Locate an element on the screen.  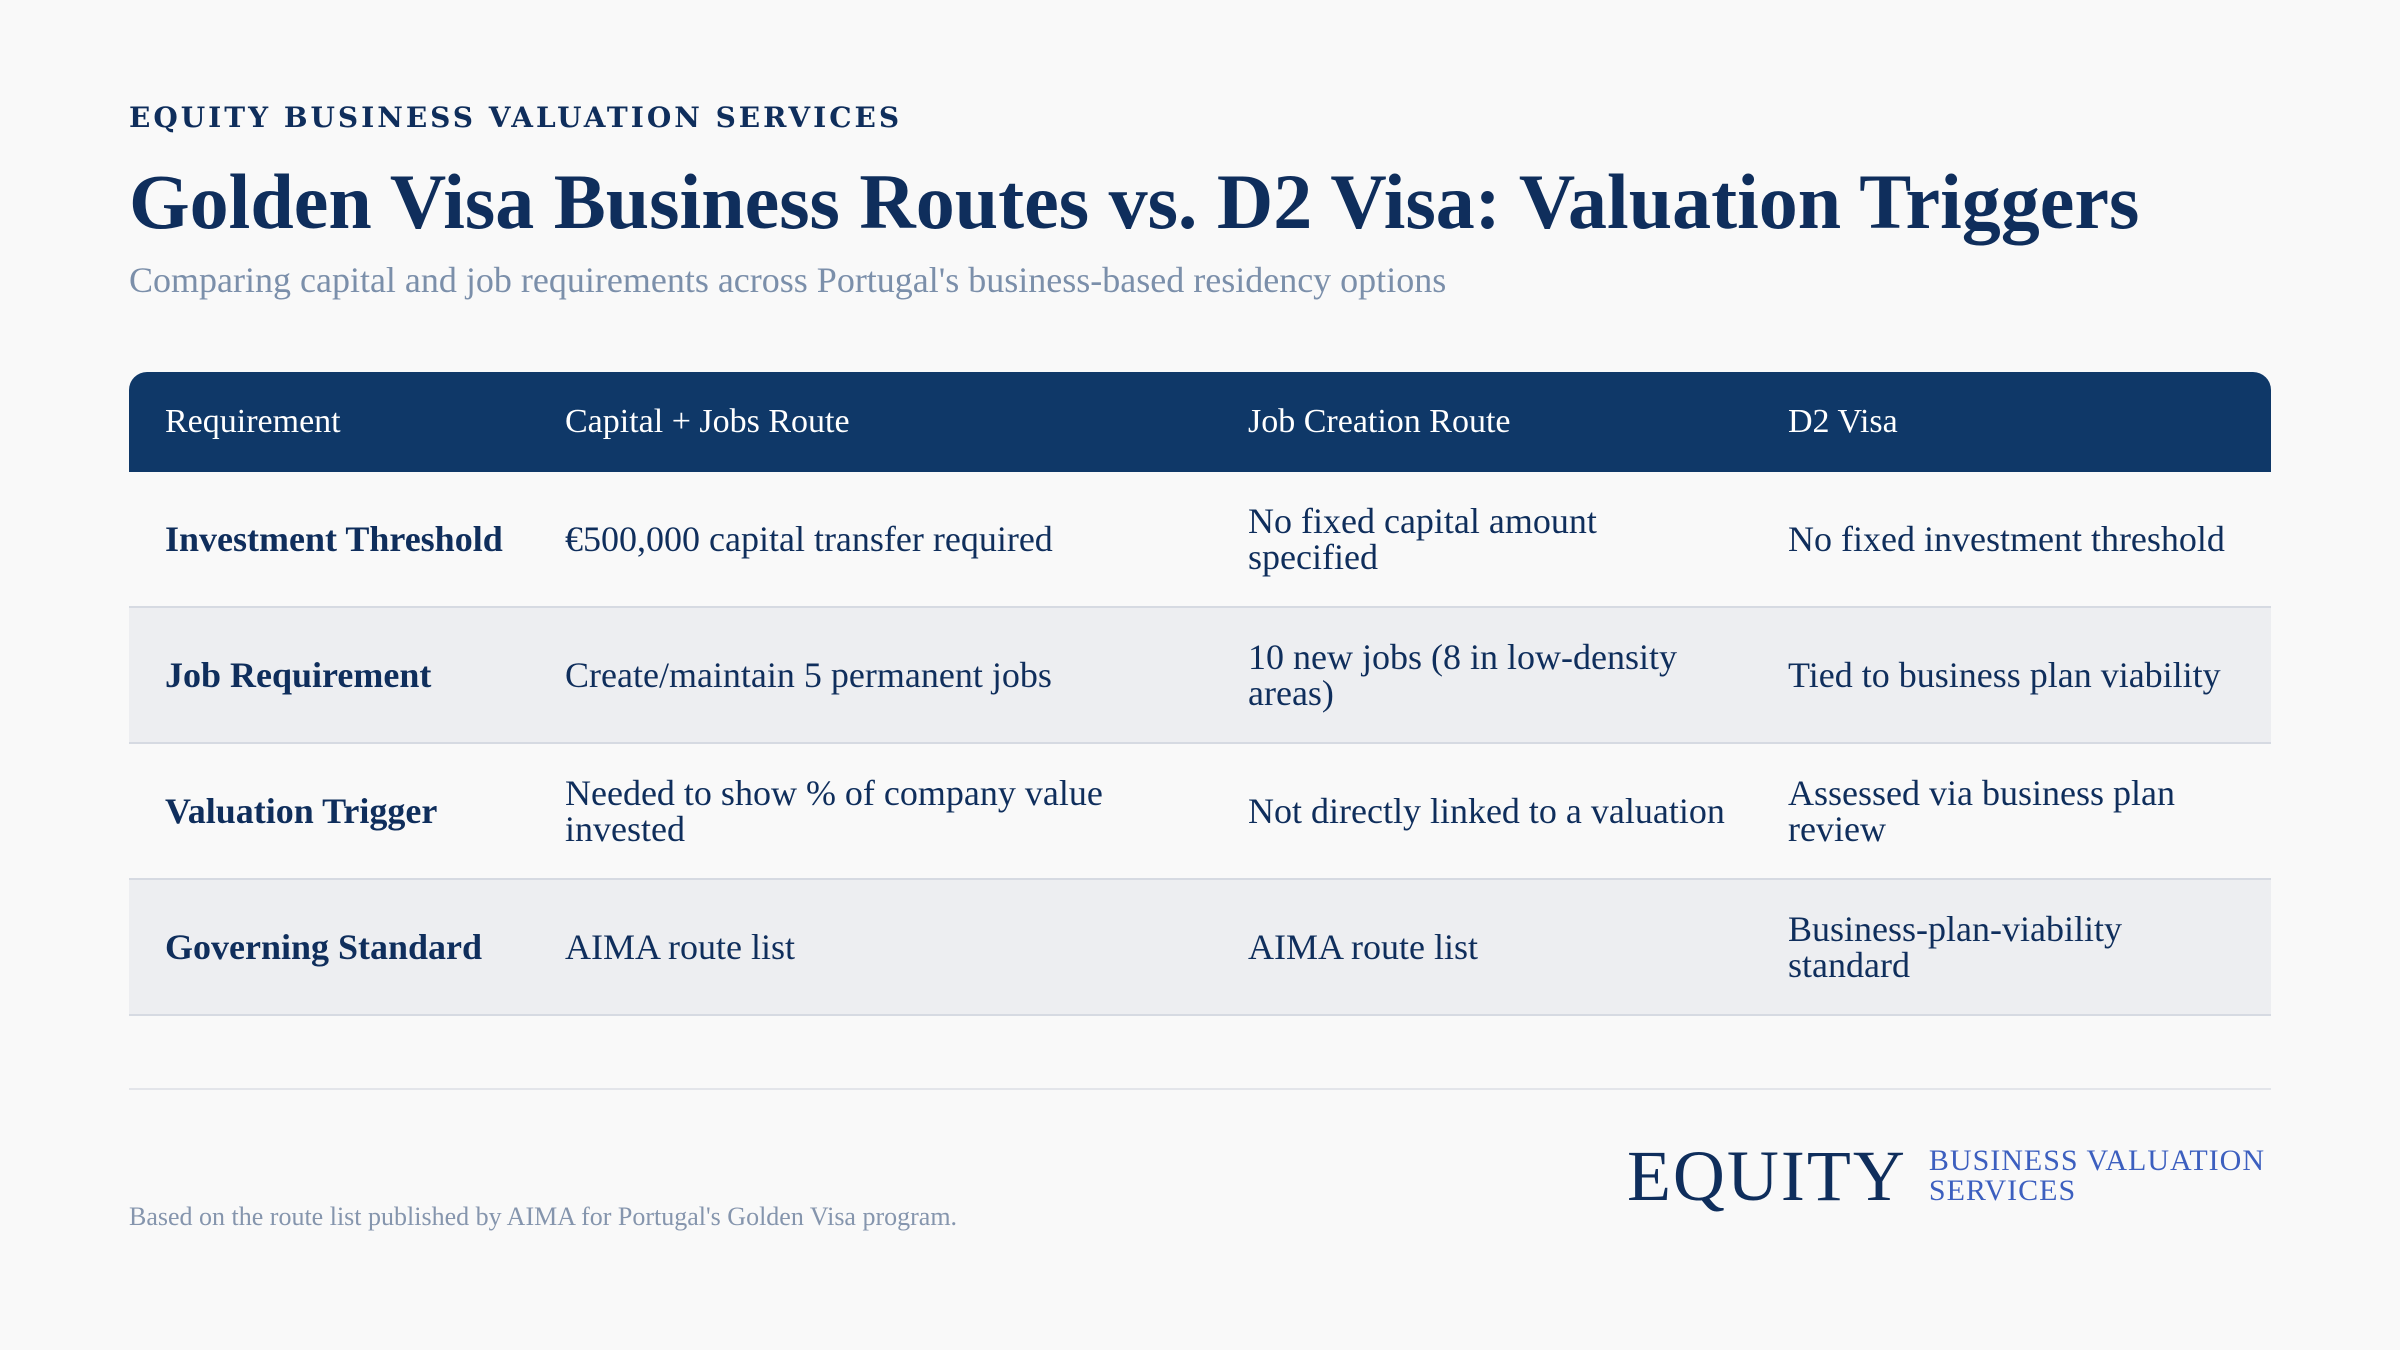
eyebrow-label: EQUITY BUSINESS VALUATION SERVICES is located at coordinates (516, 117).